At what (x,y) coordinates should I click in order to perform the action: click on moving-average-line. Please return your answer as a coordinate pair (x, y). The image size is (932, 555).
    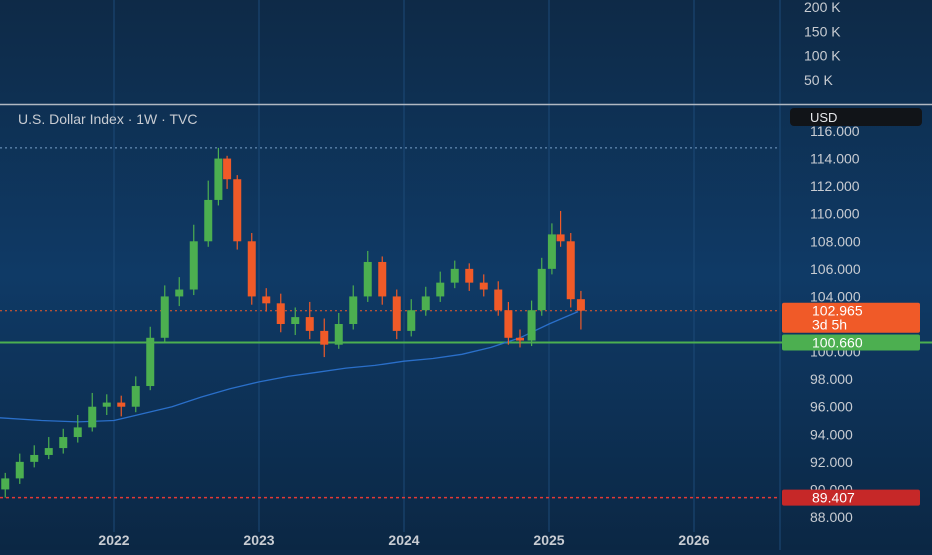
    Looking at the image, I should click on (289, 367).